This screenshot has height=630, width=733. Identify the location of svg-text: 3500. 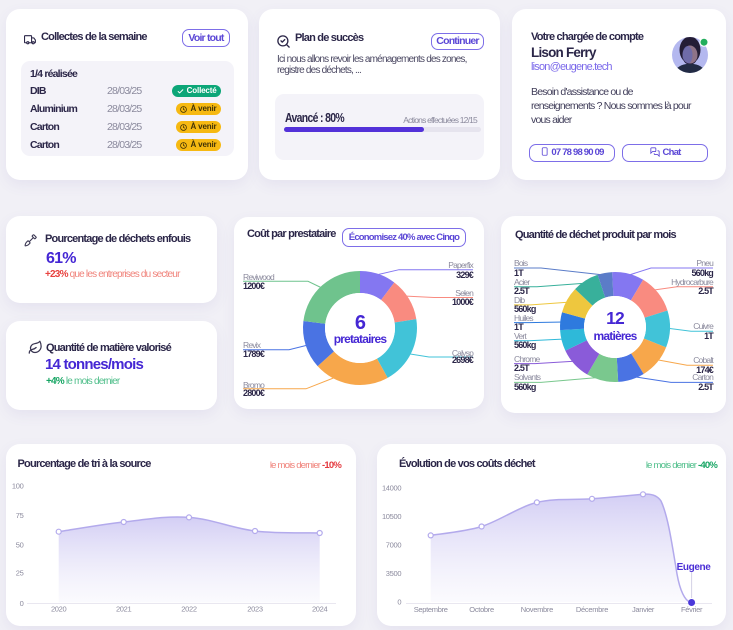
(394, 573).